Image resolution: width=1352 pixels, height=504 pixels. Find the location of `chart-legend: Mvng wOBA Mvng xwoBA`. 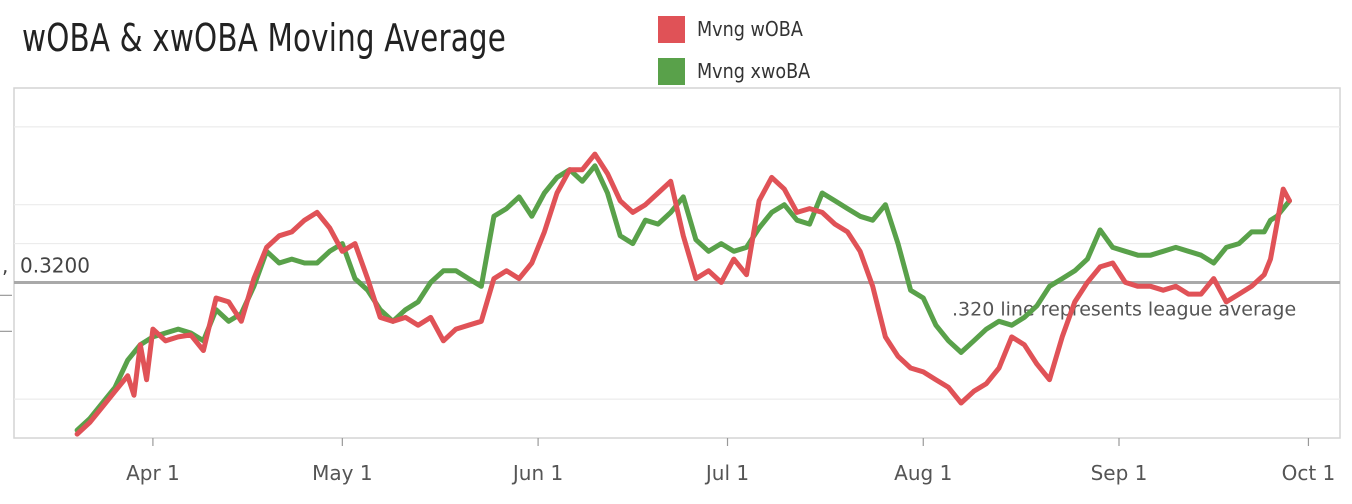

chart-legend: Mvng wOBA Mvng xwoBA is located at coordinates (742, 50).